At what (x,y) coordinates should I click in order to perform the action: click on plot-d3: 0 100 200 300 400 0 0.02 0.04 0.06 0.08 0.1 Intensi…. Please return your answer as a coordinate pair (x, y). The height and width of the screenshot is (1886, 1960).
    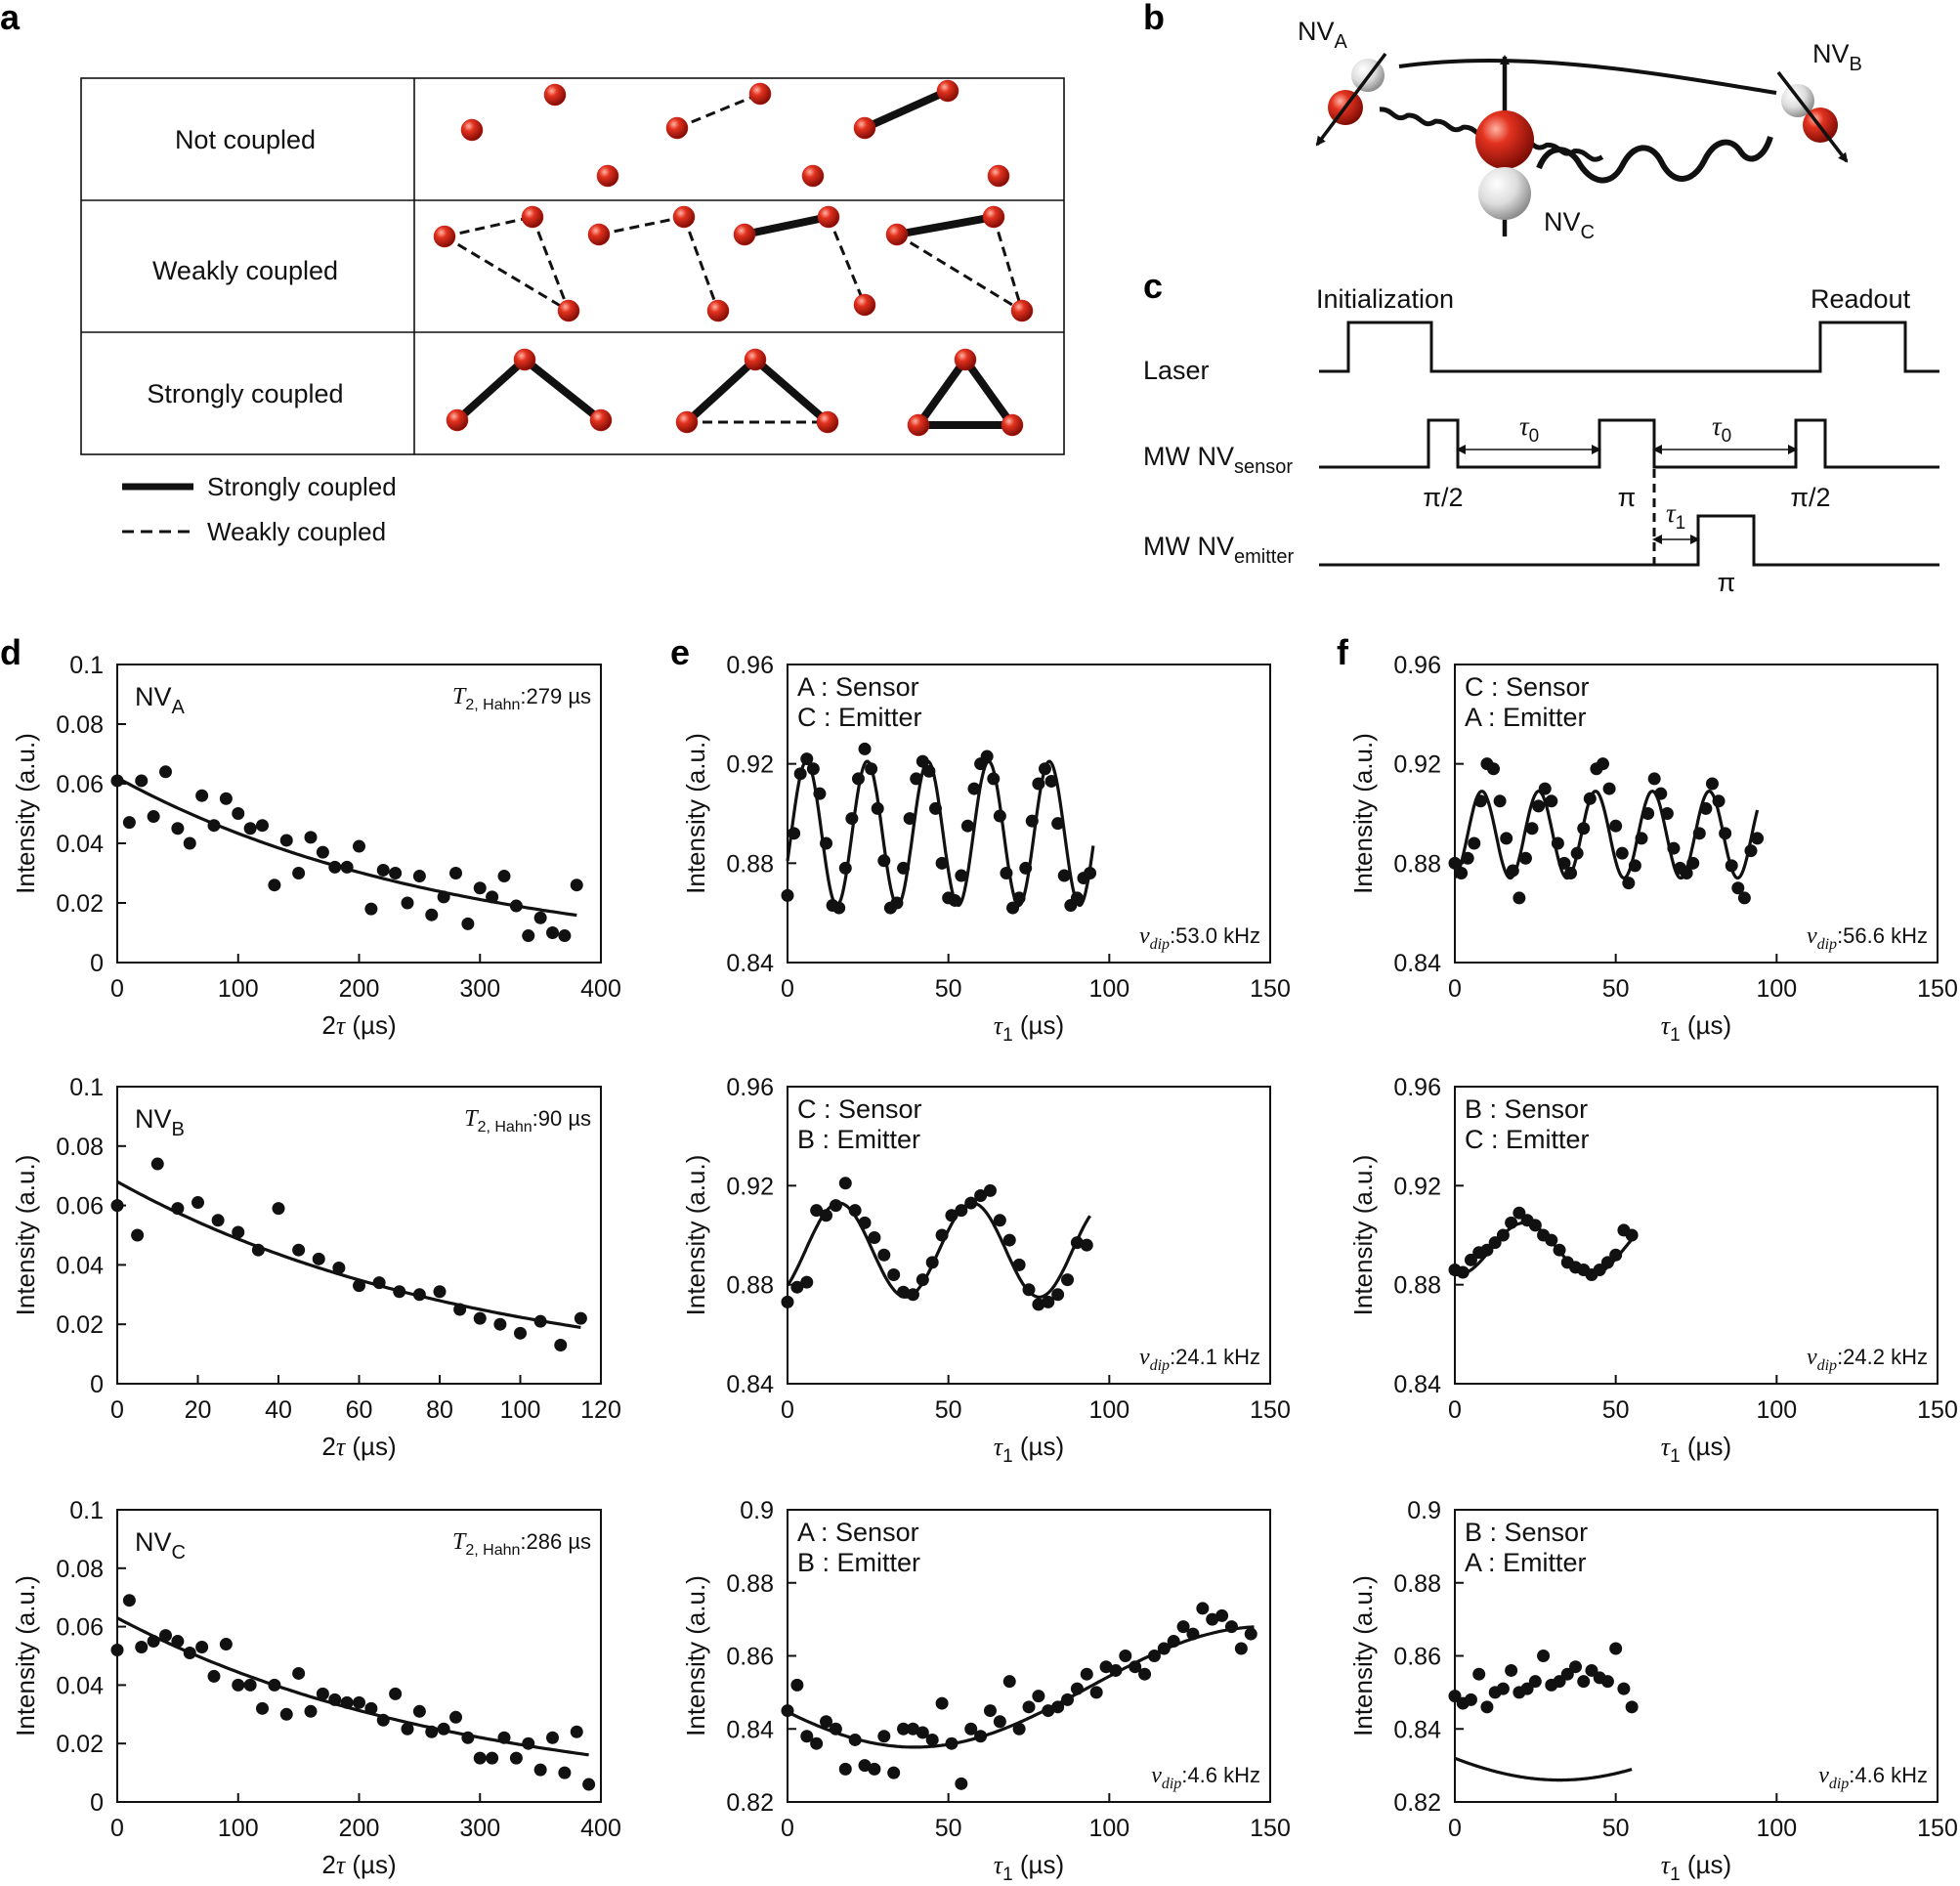
    Looking at the image, I should click on (316, 1688).